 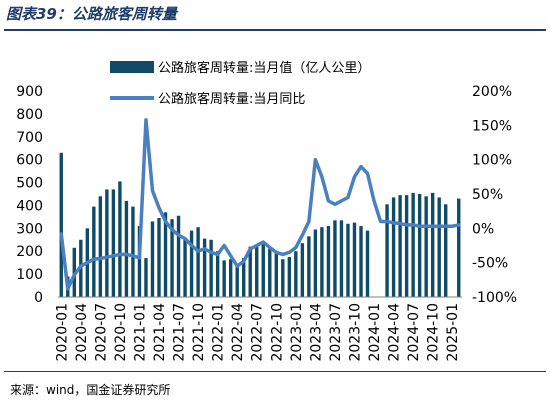 What do you see at coordinates (264, 68) in the screenshot?
I see `legend-bar-label: 公路旅客周转量:当月值（亿人公里）` at bounding box center [264, 68].